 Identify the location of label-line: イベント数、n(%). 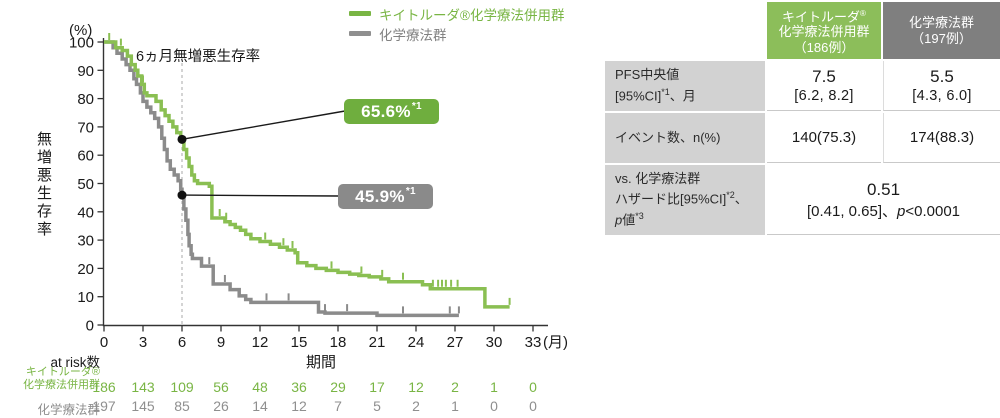
(668, 137).